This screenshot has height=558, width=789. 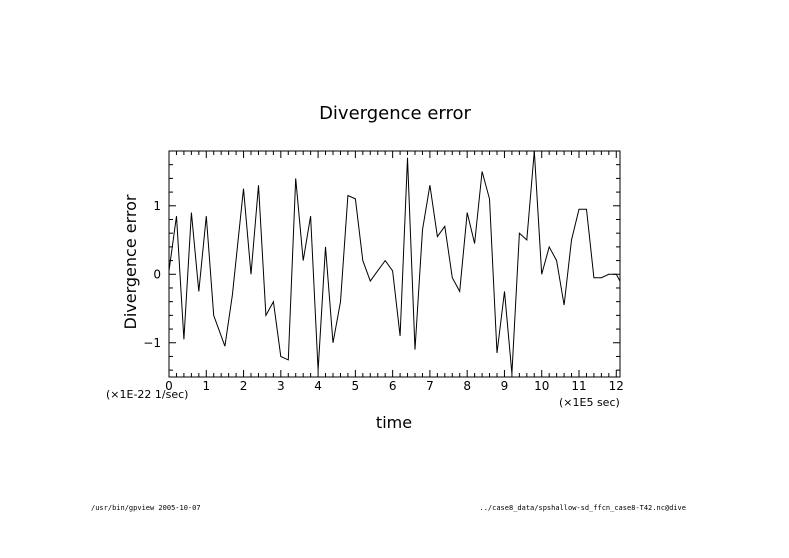 What do you see at coordinates (147, 394) in the screenshot?
I see `y-unit-label: (×1E-22 1/sec)` at bounding box center [147, 394].